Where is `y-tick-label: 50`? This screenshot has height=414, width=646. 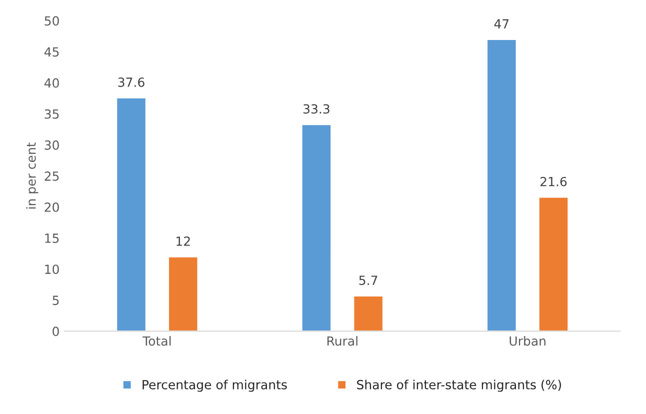 y-tick-label: 50 is located at coordinates (51, 21).